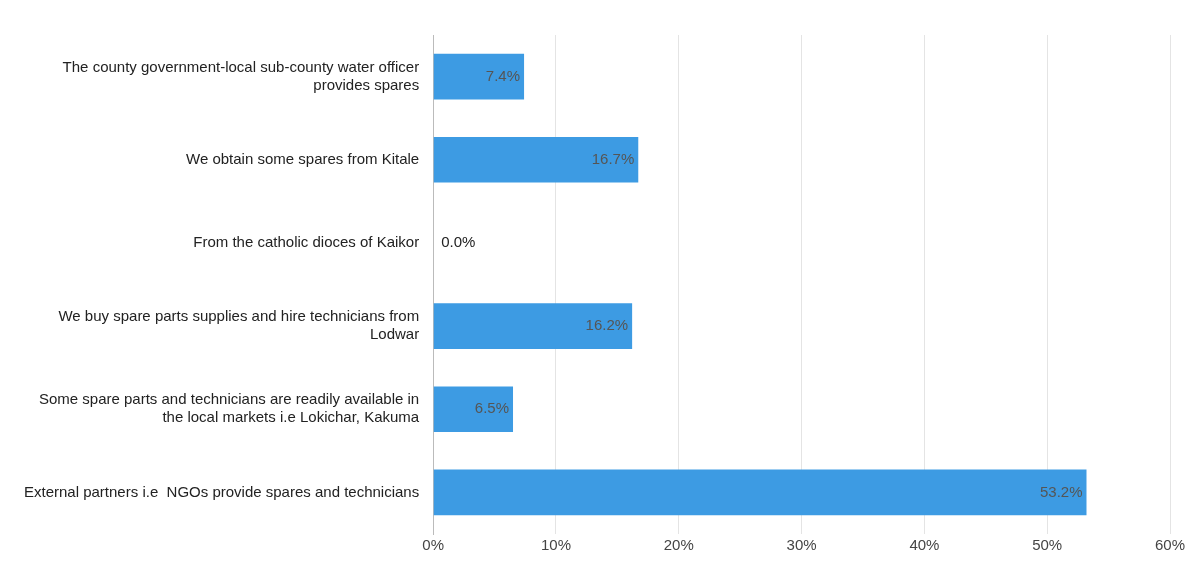 Image resolution: width=1200 pixels, height=566 pixels. What do you see at coordinates (303, 158) in the screenshot?
I see `y-tick-label: We obtain some spares from Kitale` at bounding box center [303, 158].